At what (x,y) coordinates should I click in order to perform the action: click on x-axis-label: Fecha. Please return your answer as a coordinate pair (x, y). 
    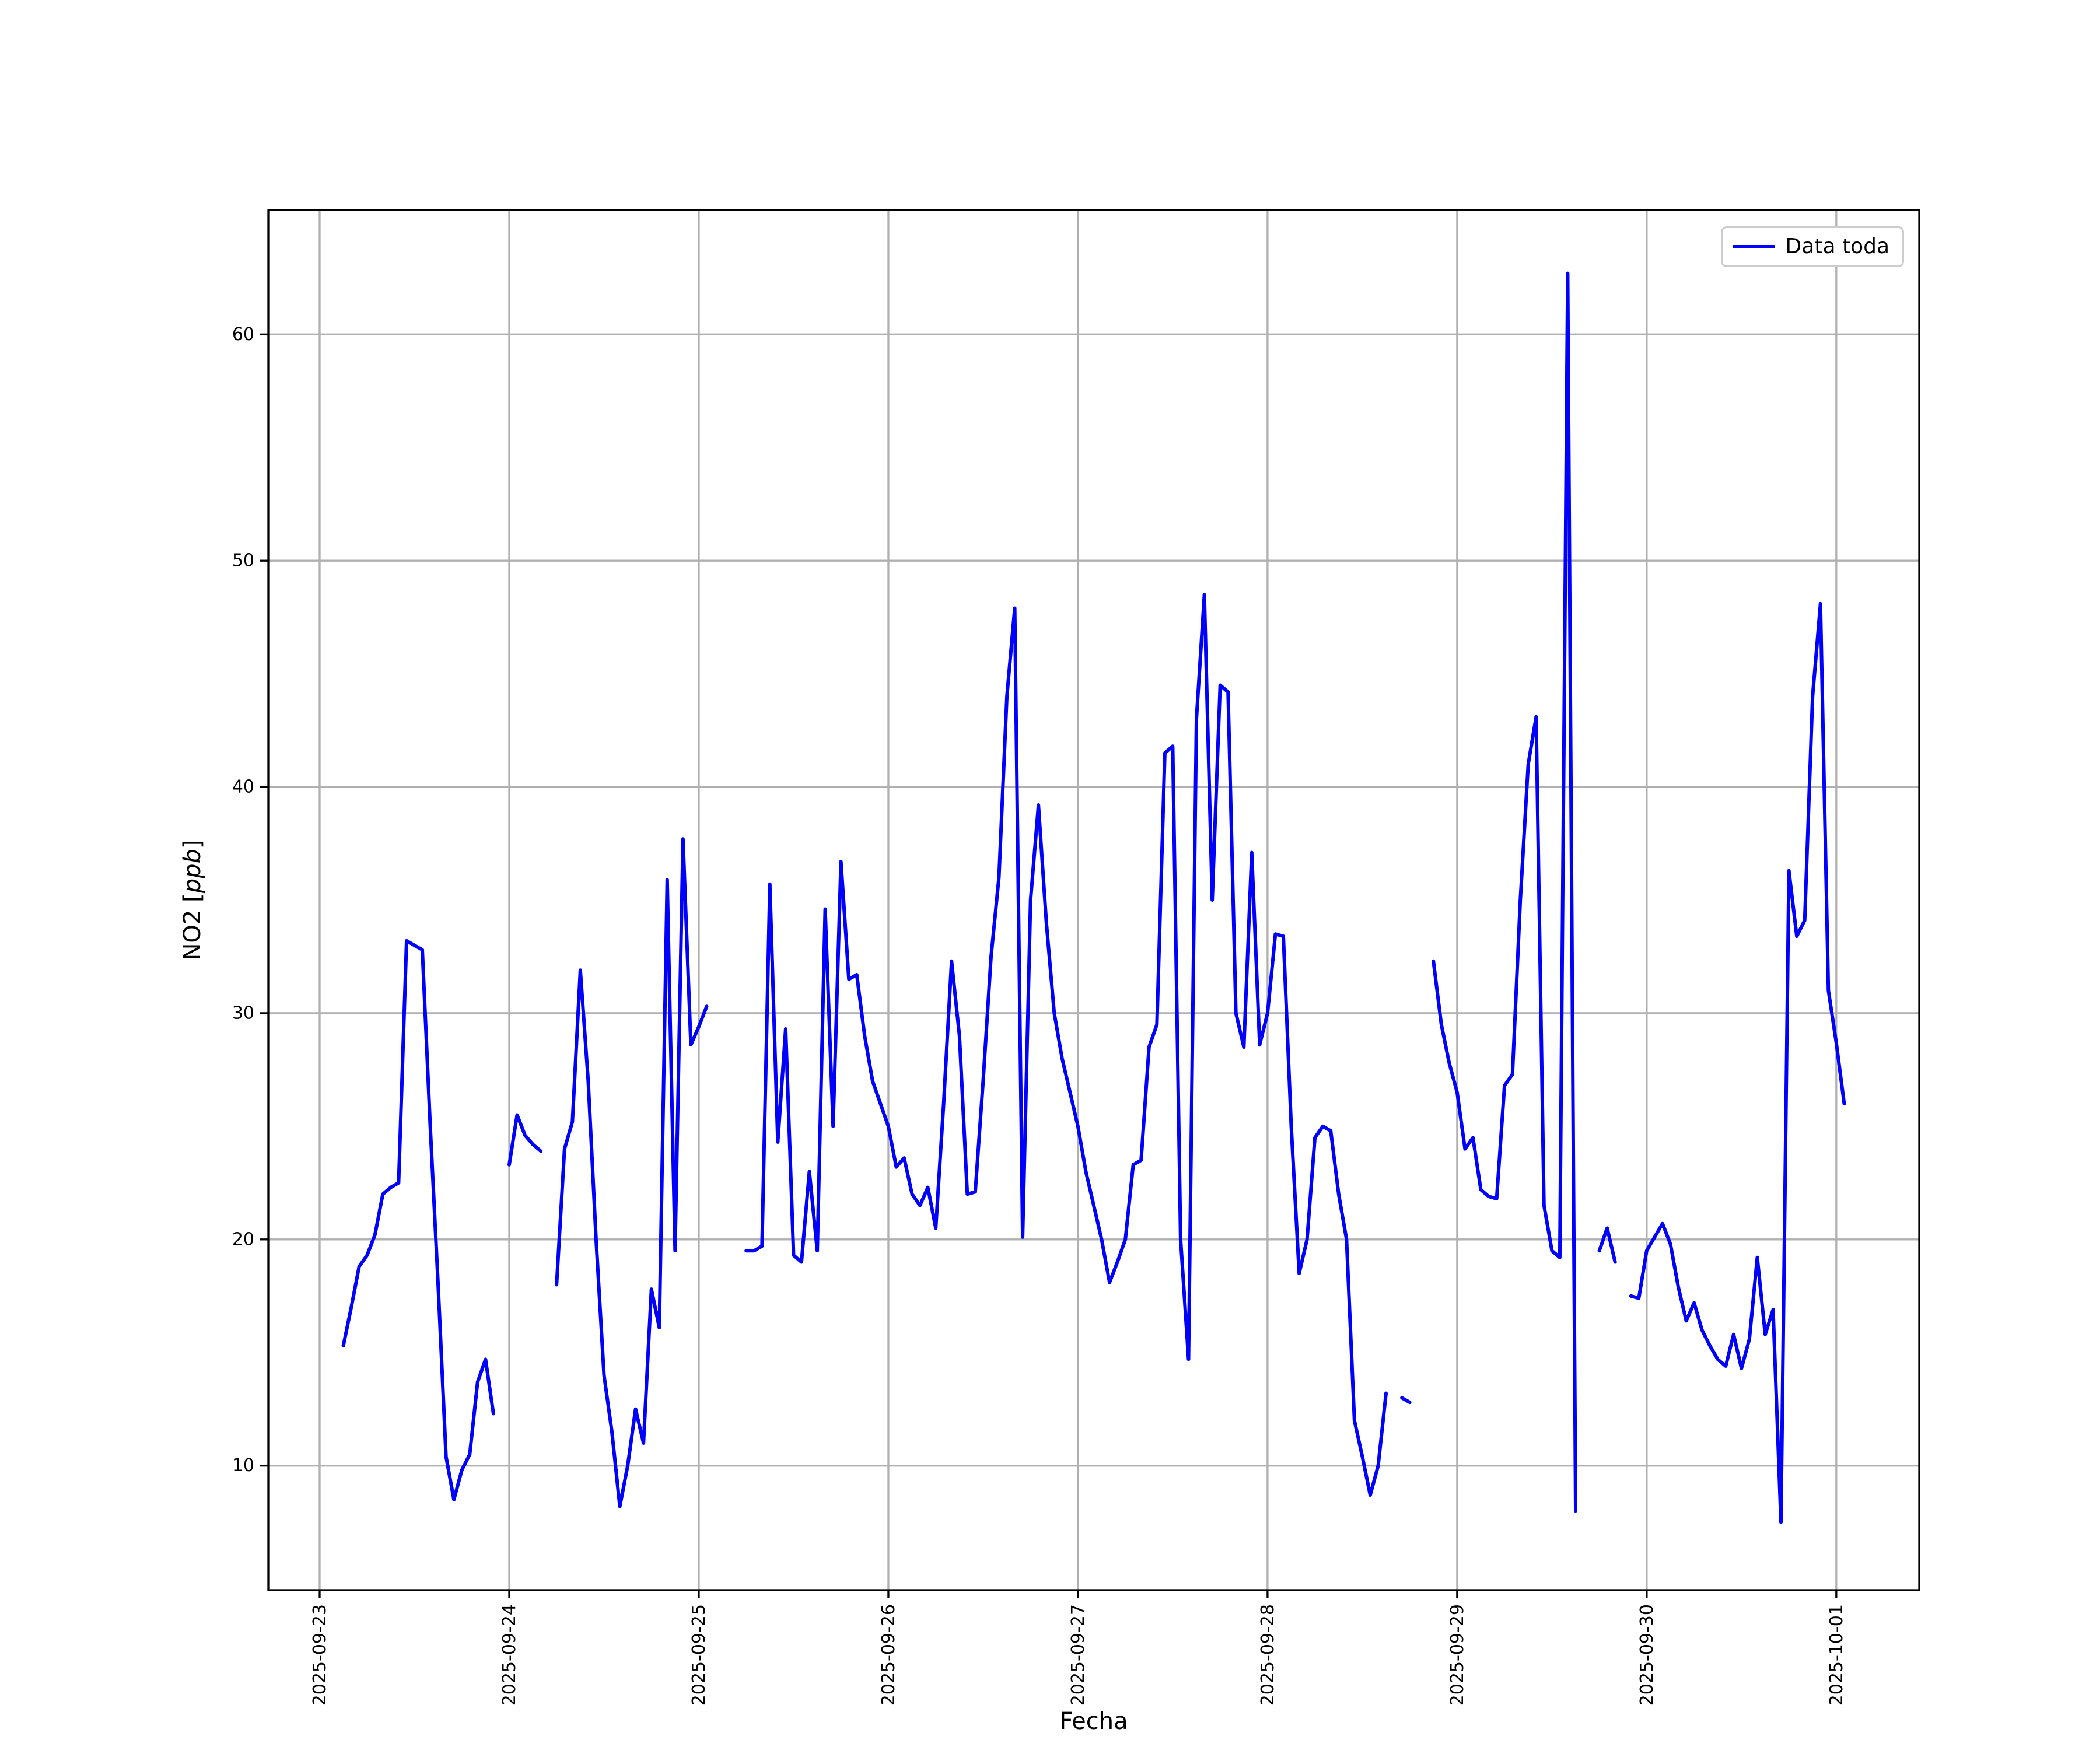
    Looking at the image, I should click on (1093, 1721).